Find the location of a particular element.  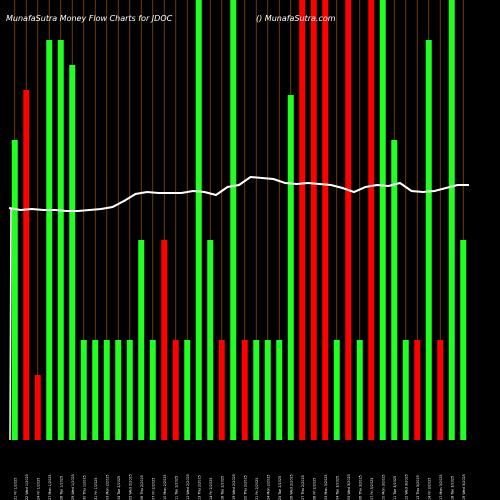

x-tick-label: 19 Wed 2/2025 is located at coordinates (234, 487).